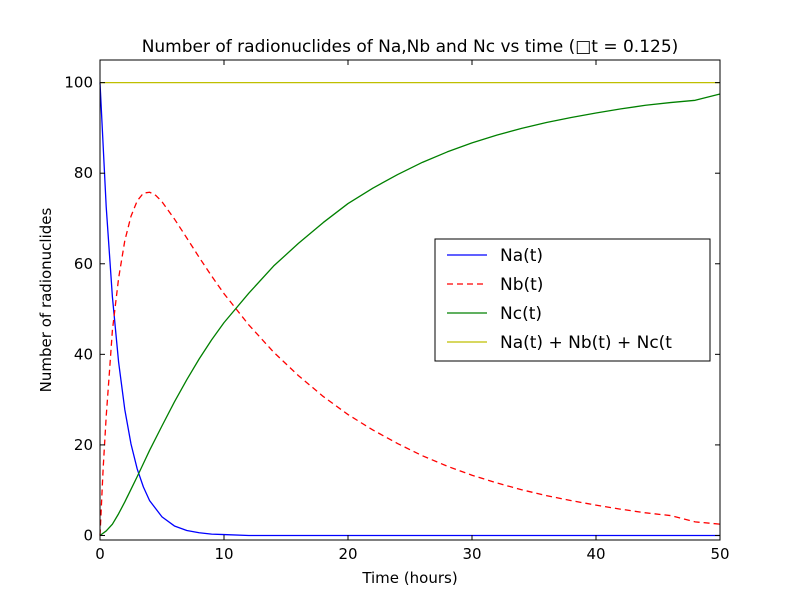 The width and height of the screenshot is (800, 600). I want to click on legend-label: Nb(t), so click(521, 285).